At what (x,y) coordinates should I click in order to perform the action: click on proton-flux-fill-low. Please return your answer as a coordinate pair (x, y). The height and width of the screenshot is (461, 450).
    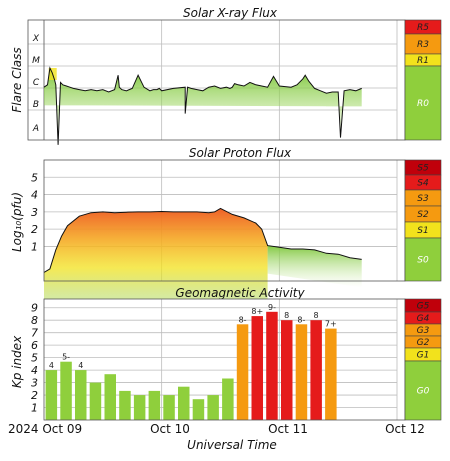
    Looking at the image, I should click on (314, 266).